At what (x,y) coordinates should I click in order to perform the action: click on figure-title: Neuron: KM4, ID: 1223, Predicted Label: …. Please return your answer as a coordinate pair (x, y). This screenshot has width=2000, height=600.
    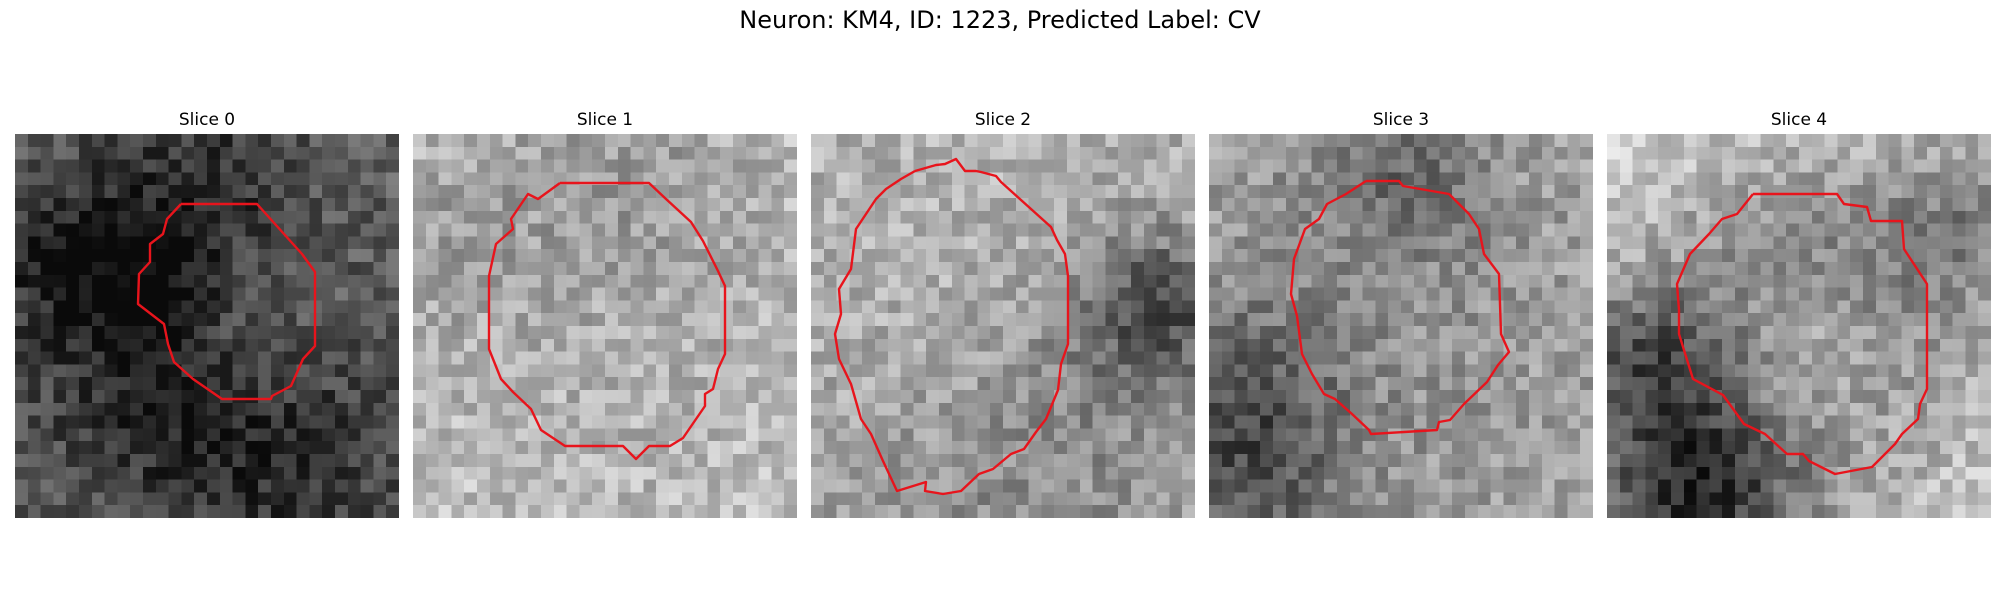
    Looking at the image, I should click on (1000, 20).